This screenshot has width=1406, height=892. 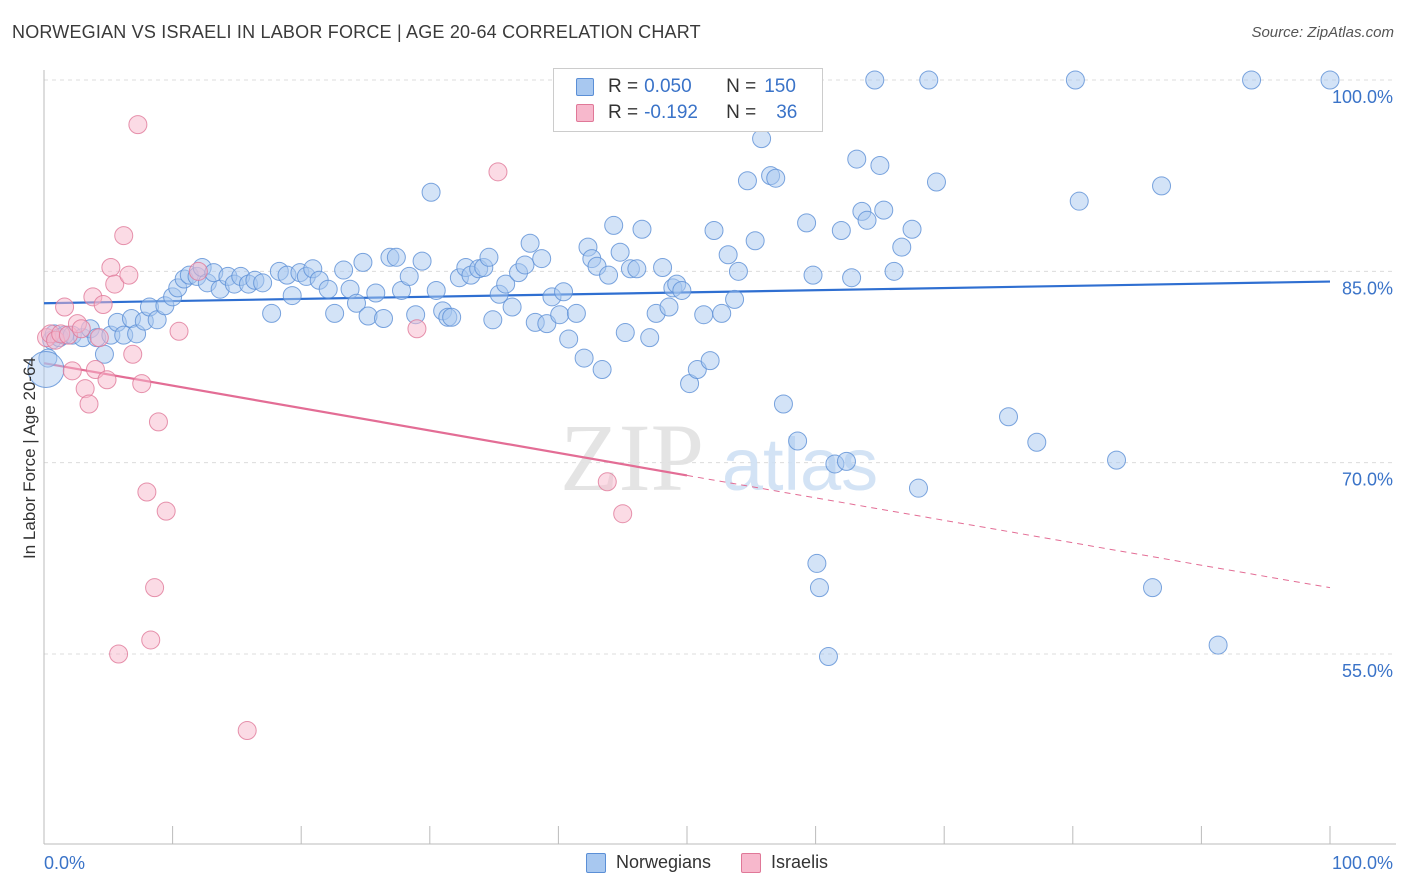 I want to click on y-tick-label: 85.0%, so click(x=1367, y=288).